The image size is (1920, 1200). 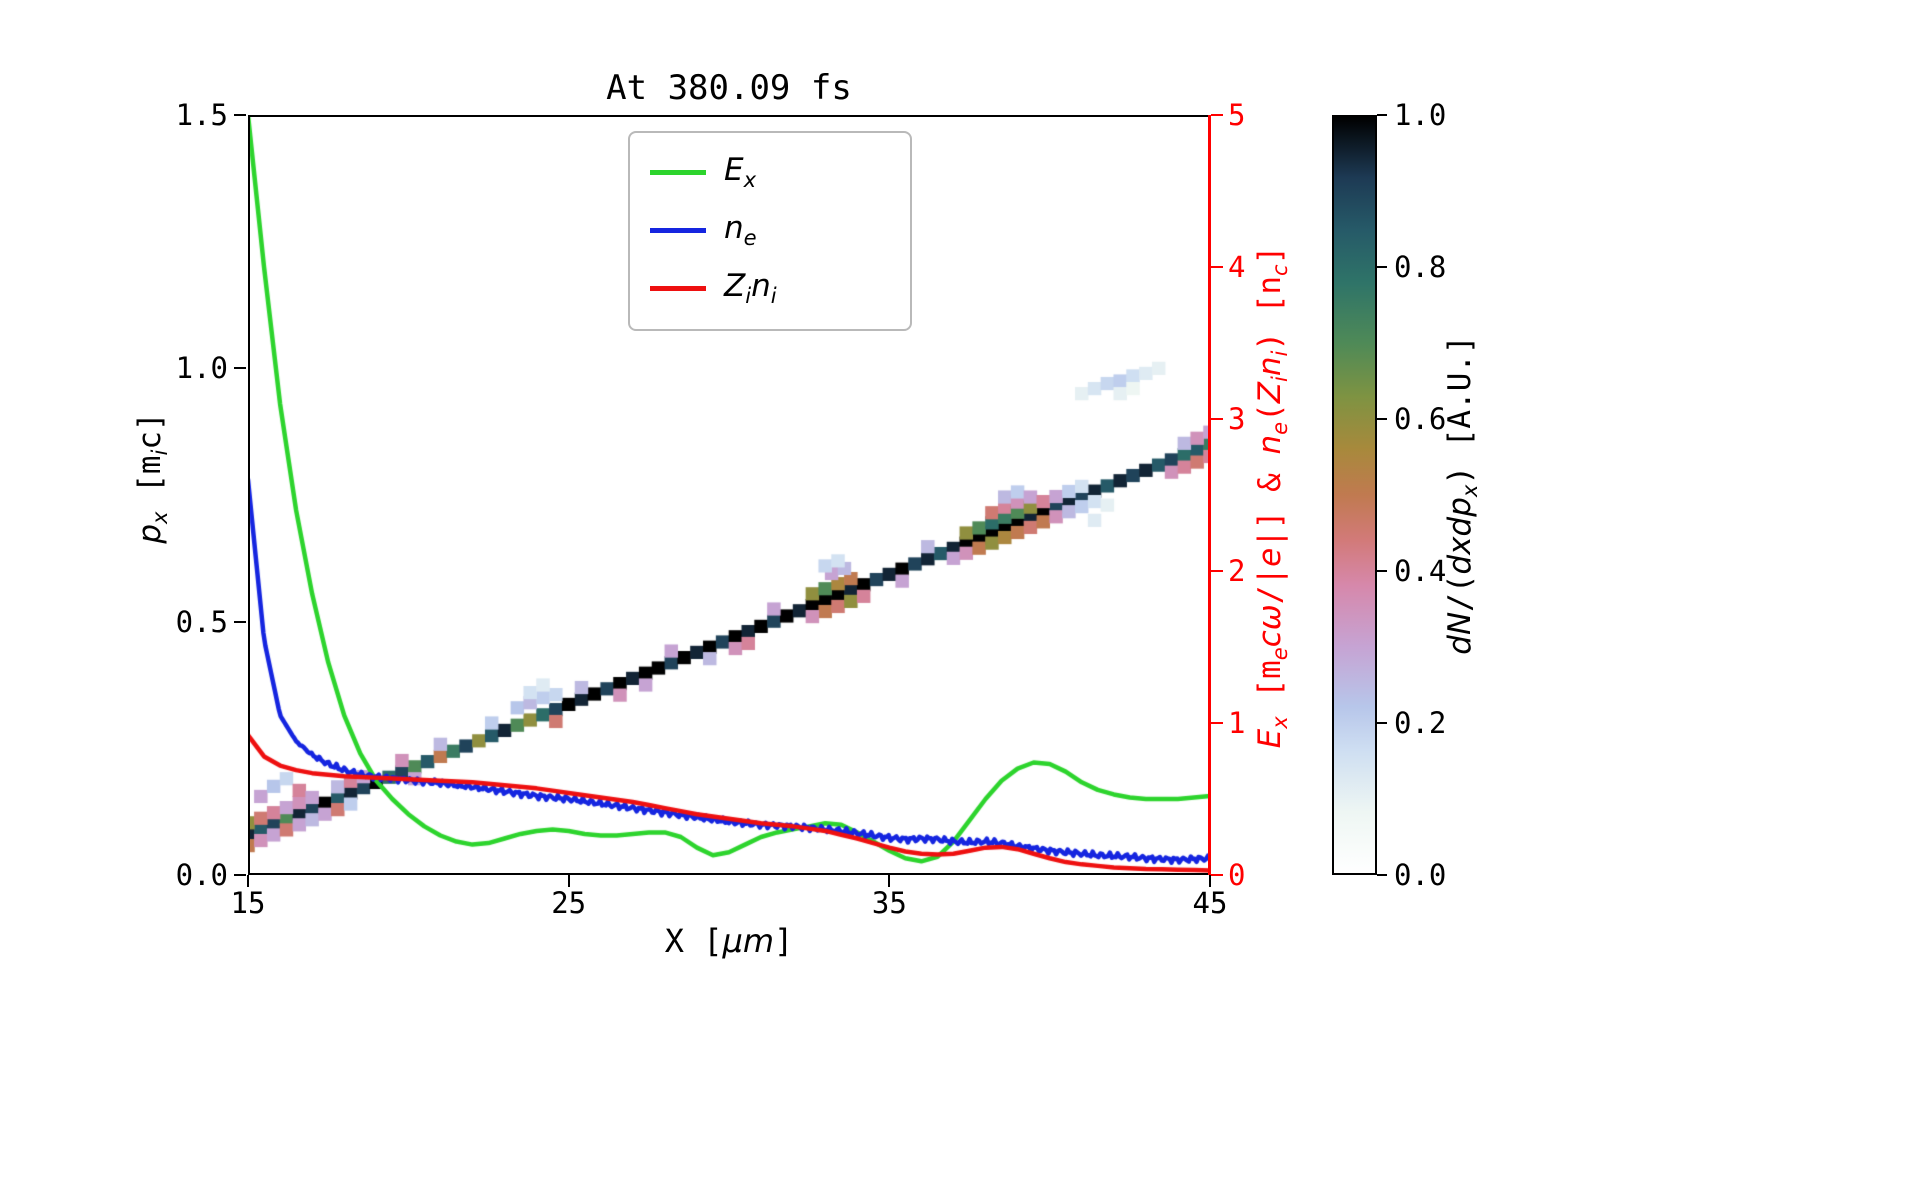 What do you see at coordinates (740, 230) in the screenshot?
I see `legend-label: ne` at bounding box center [740, 230].